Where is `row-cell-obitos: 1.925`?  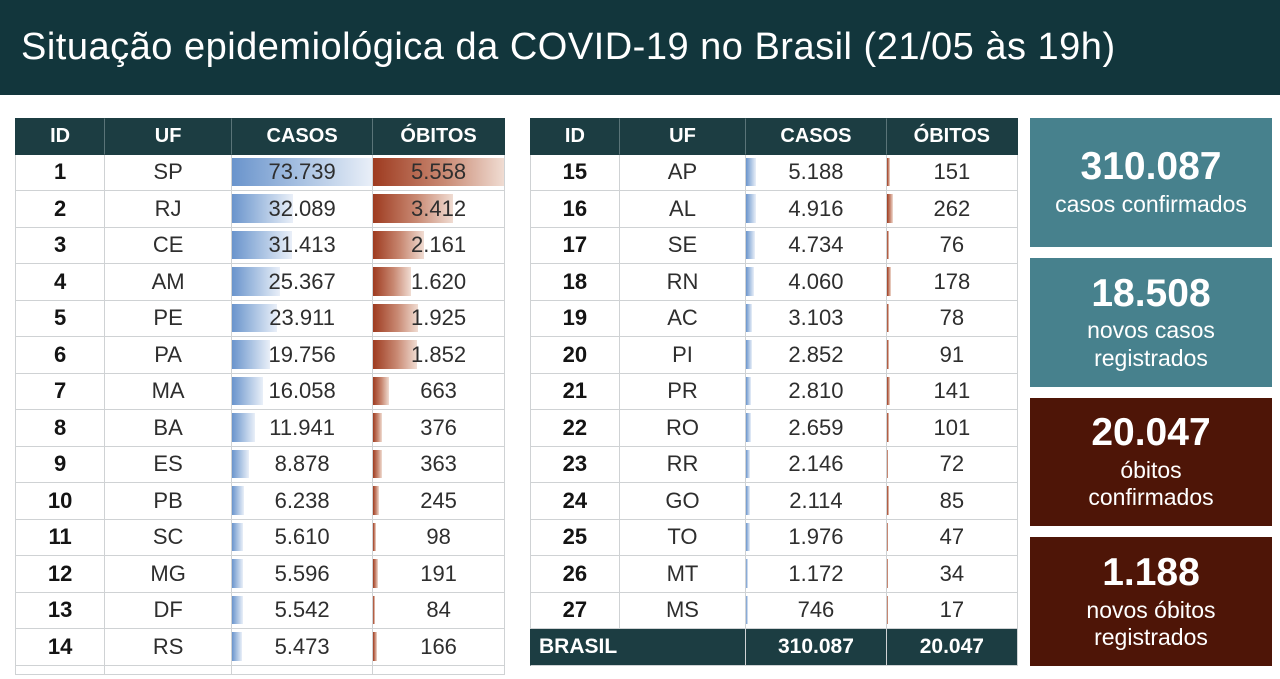
row-cell-obitos: 1.925 is located at coordinates (439, 318).